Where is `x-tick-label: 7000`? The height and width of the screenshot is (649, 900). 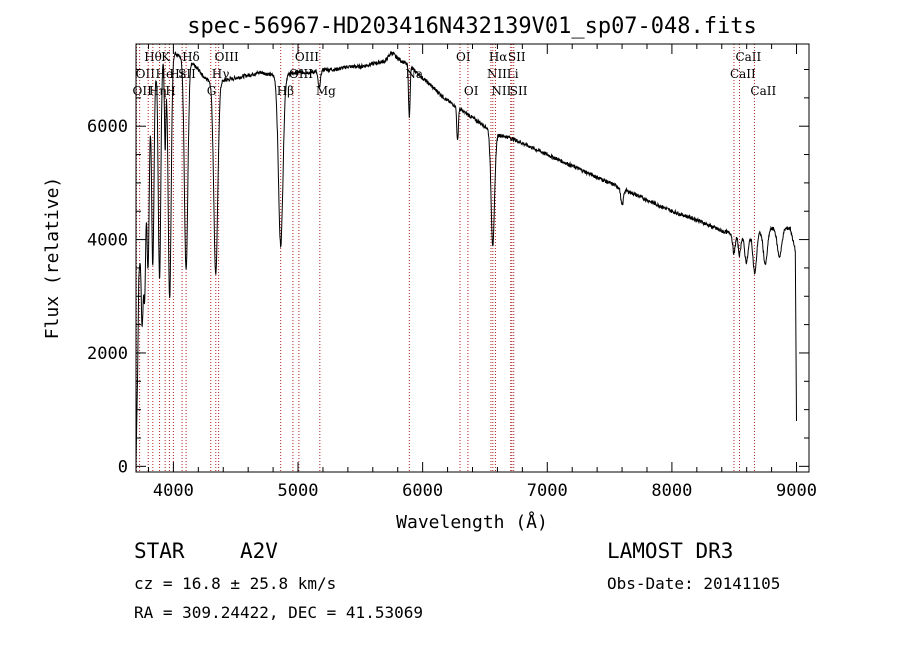
x-tick-label: 7000 is located at coordinates (547, 491).